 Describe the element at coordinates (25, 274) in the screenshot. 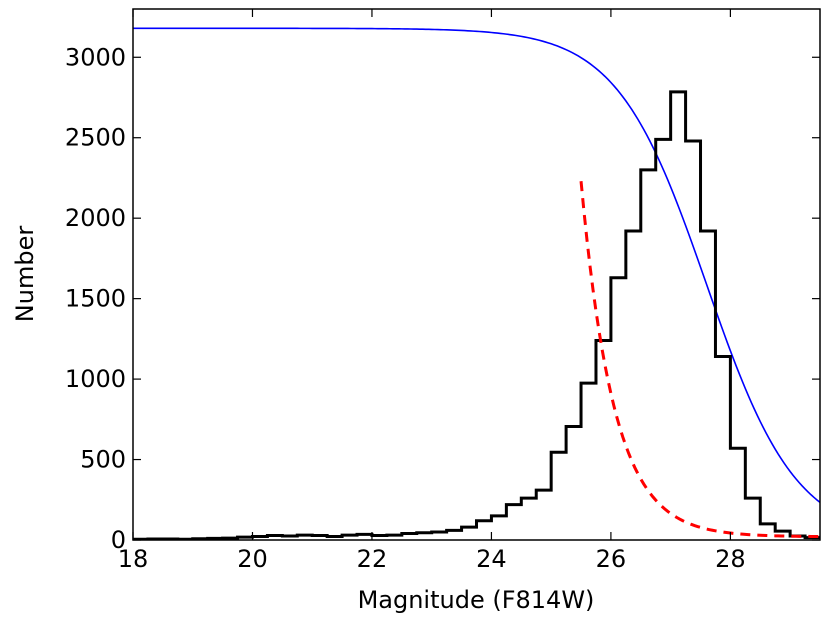

I see `y-axis-label: Number` at that location.